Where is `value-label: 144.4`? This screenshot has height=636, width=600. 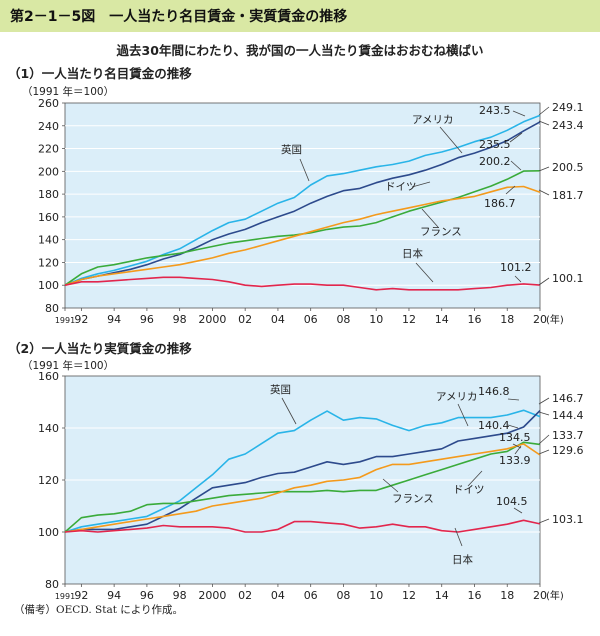 value-label: 144.4 is located at coordinates (568, 415).